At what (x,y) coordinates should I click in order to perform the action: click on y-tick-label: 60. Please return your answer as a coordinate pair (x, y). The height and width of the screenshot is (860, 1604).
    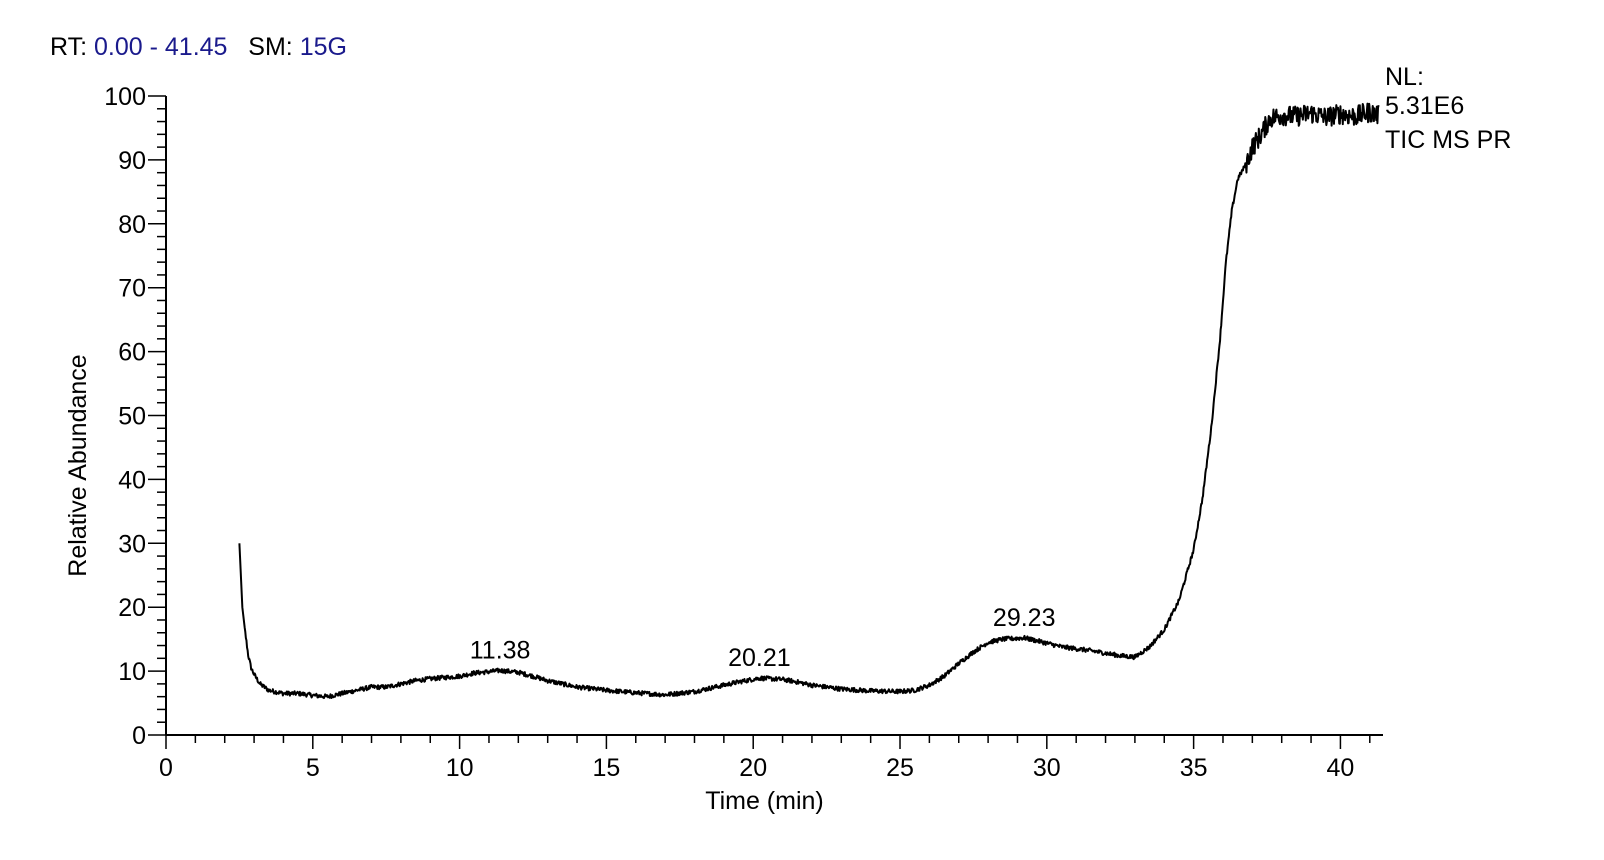
    Looking at the image, I should click on (132, 353).